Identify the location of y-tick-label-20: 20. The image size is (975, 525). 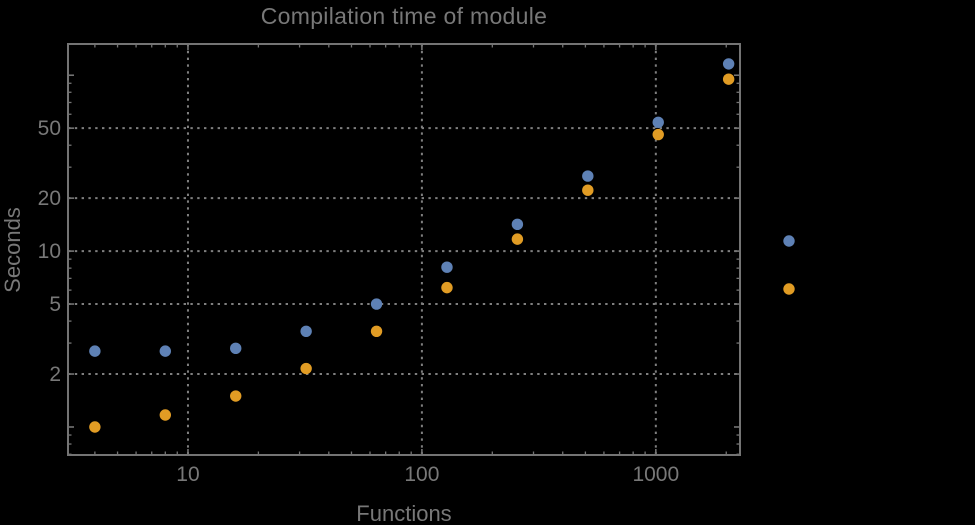
(49, 198).